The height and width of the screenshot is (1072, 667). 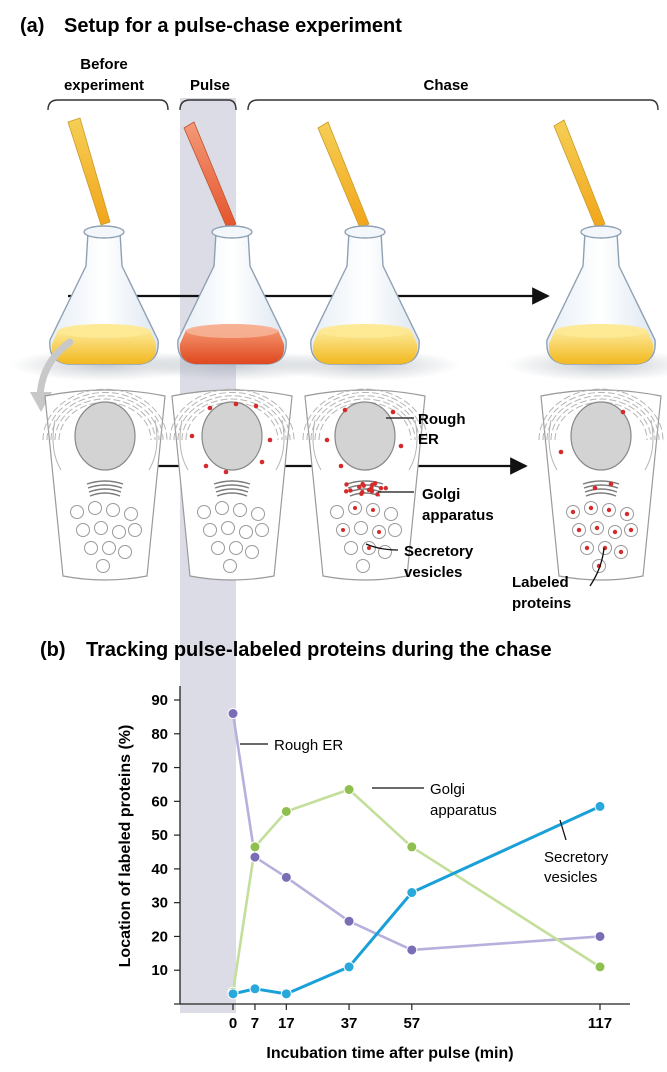 What do you see at coordinates (540, 582) in the screenshot?
I see `label-labeled-proteins-1: Labeled` at bounding box center [540, 582].